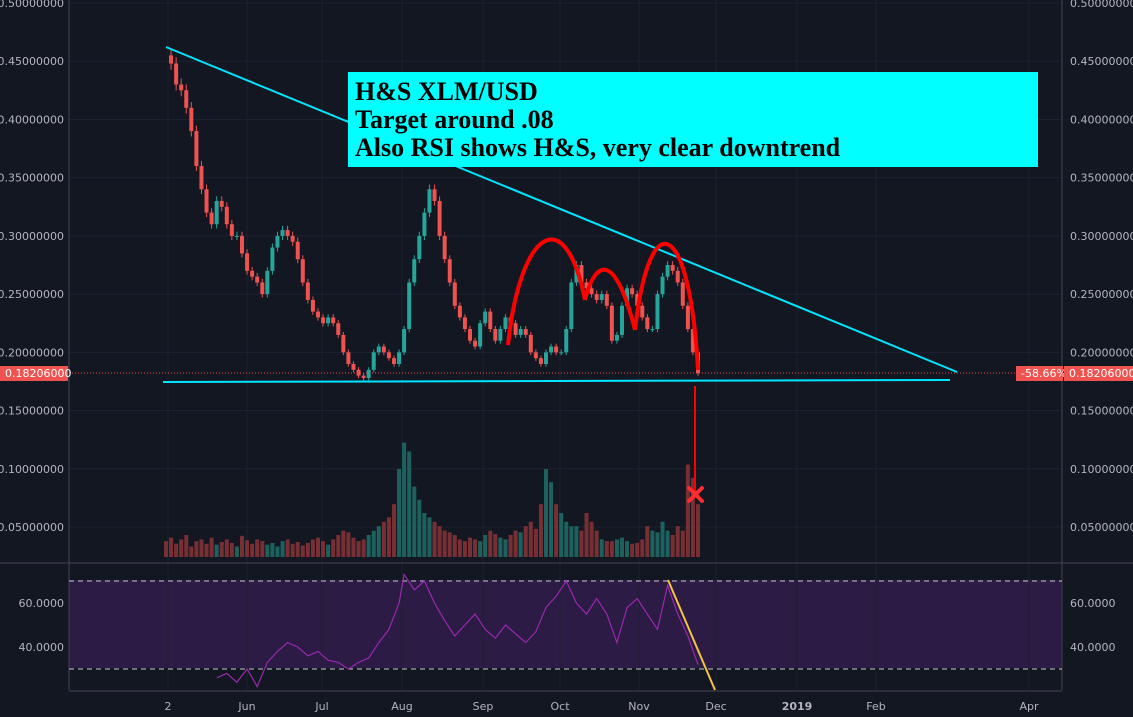 Image resolution: width=1133 pixels, height=717 pixels. I want to click on current-price-badge-right: -58.66% 0.18206000, so click(1074, 373).